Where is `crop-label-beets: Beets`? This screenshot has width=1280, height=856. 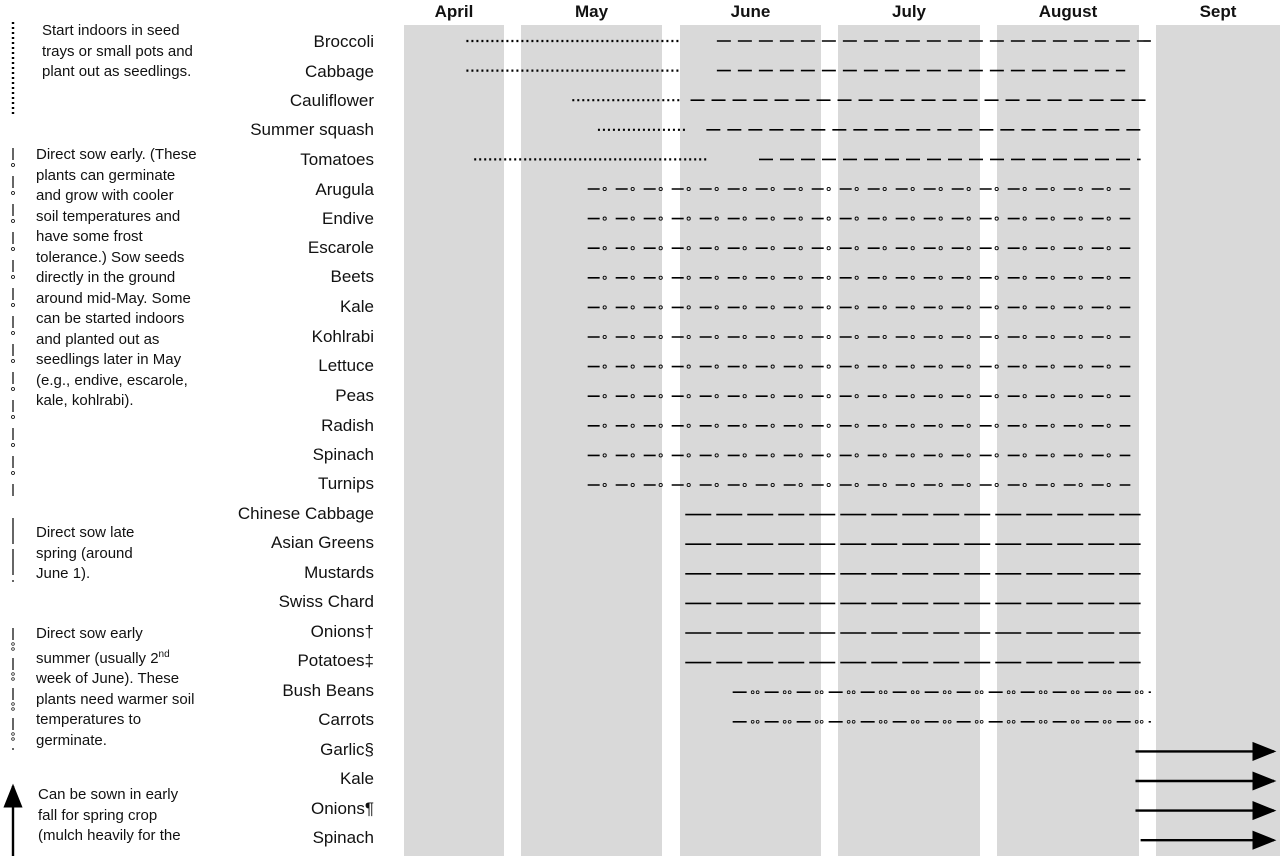
crop-label-beets: Beets is located at coordinates (352, 276).